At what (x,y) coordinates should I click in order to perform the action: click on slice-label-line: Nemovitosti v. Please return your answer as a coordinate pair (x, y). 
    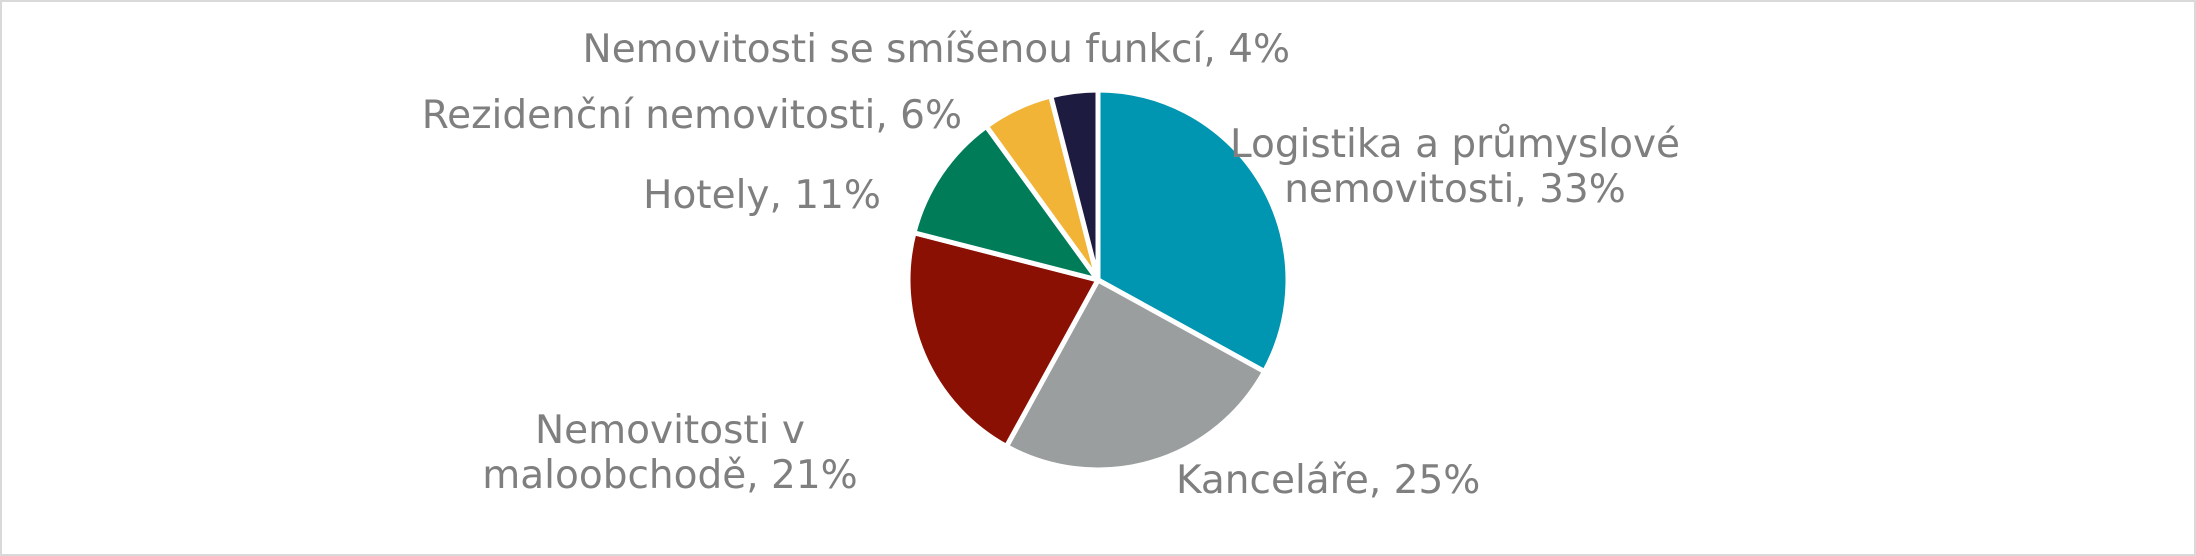
    Looking at the image, I should click on (670, 430).